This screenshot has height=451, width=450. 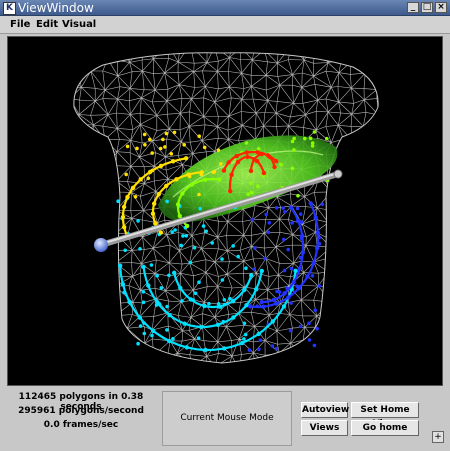 What do you see at coordinates (79, 24) in the screenshot?
I see `menu-visual: Visual` at bounding box center [79, 24].